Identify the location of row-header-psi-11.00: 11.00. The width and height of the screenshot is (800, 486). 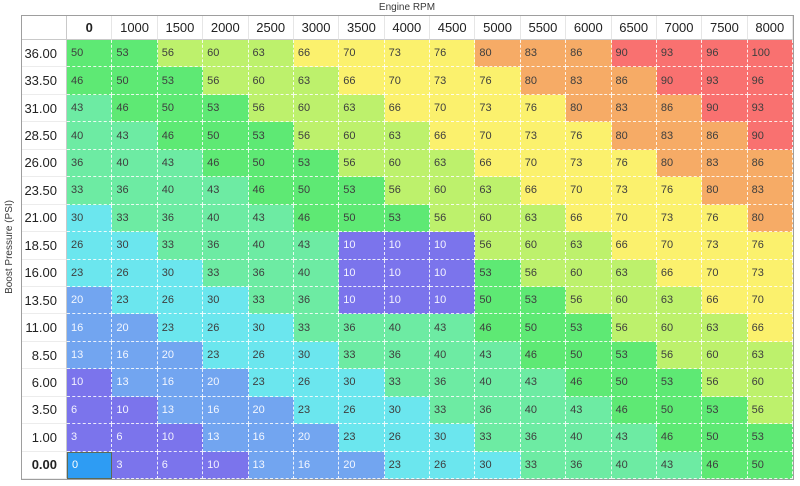
(44, 328).